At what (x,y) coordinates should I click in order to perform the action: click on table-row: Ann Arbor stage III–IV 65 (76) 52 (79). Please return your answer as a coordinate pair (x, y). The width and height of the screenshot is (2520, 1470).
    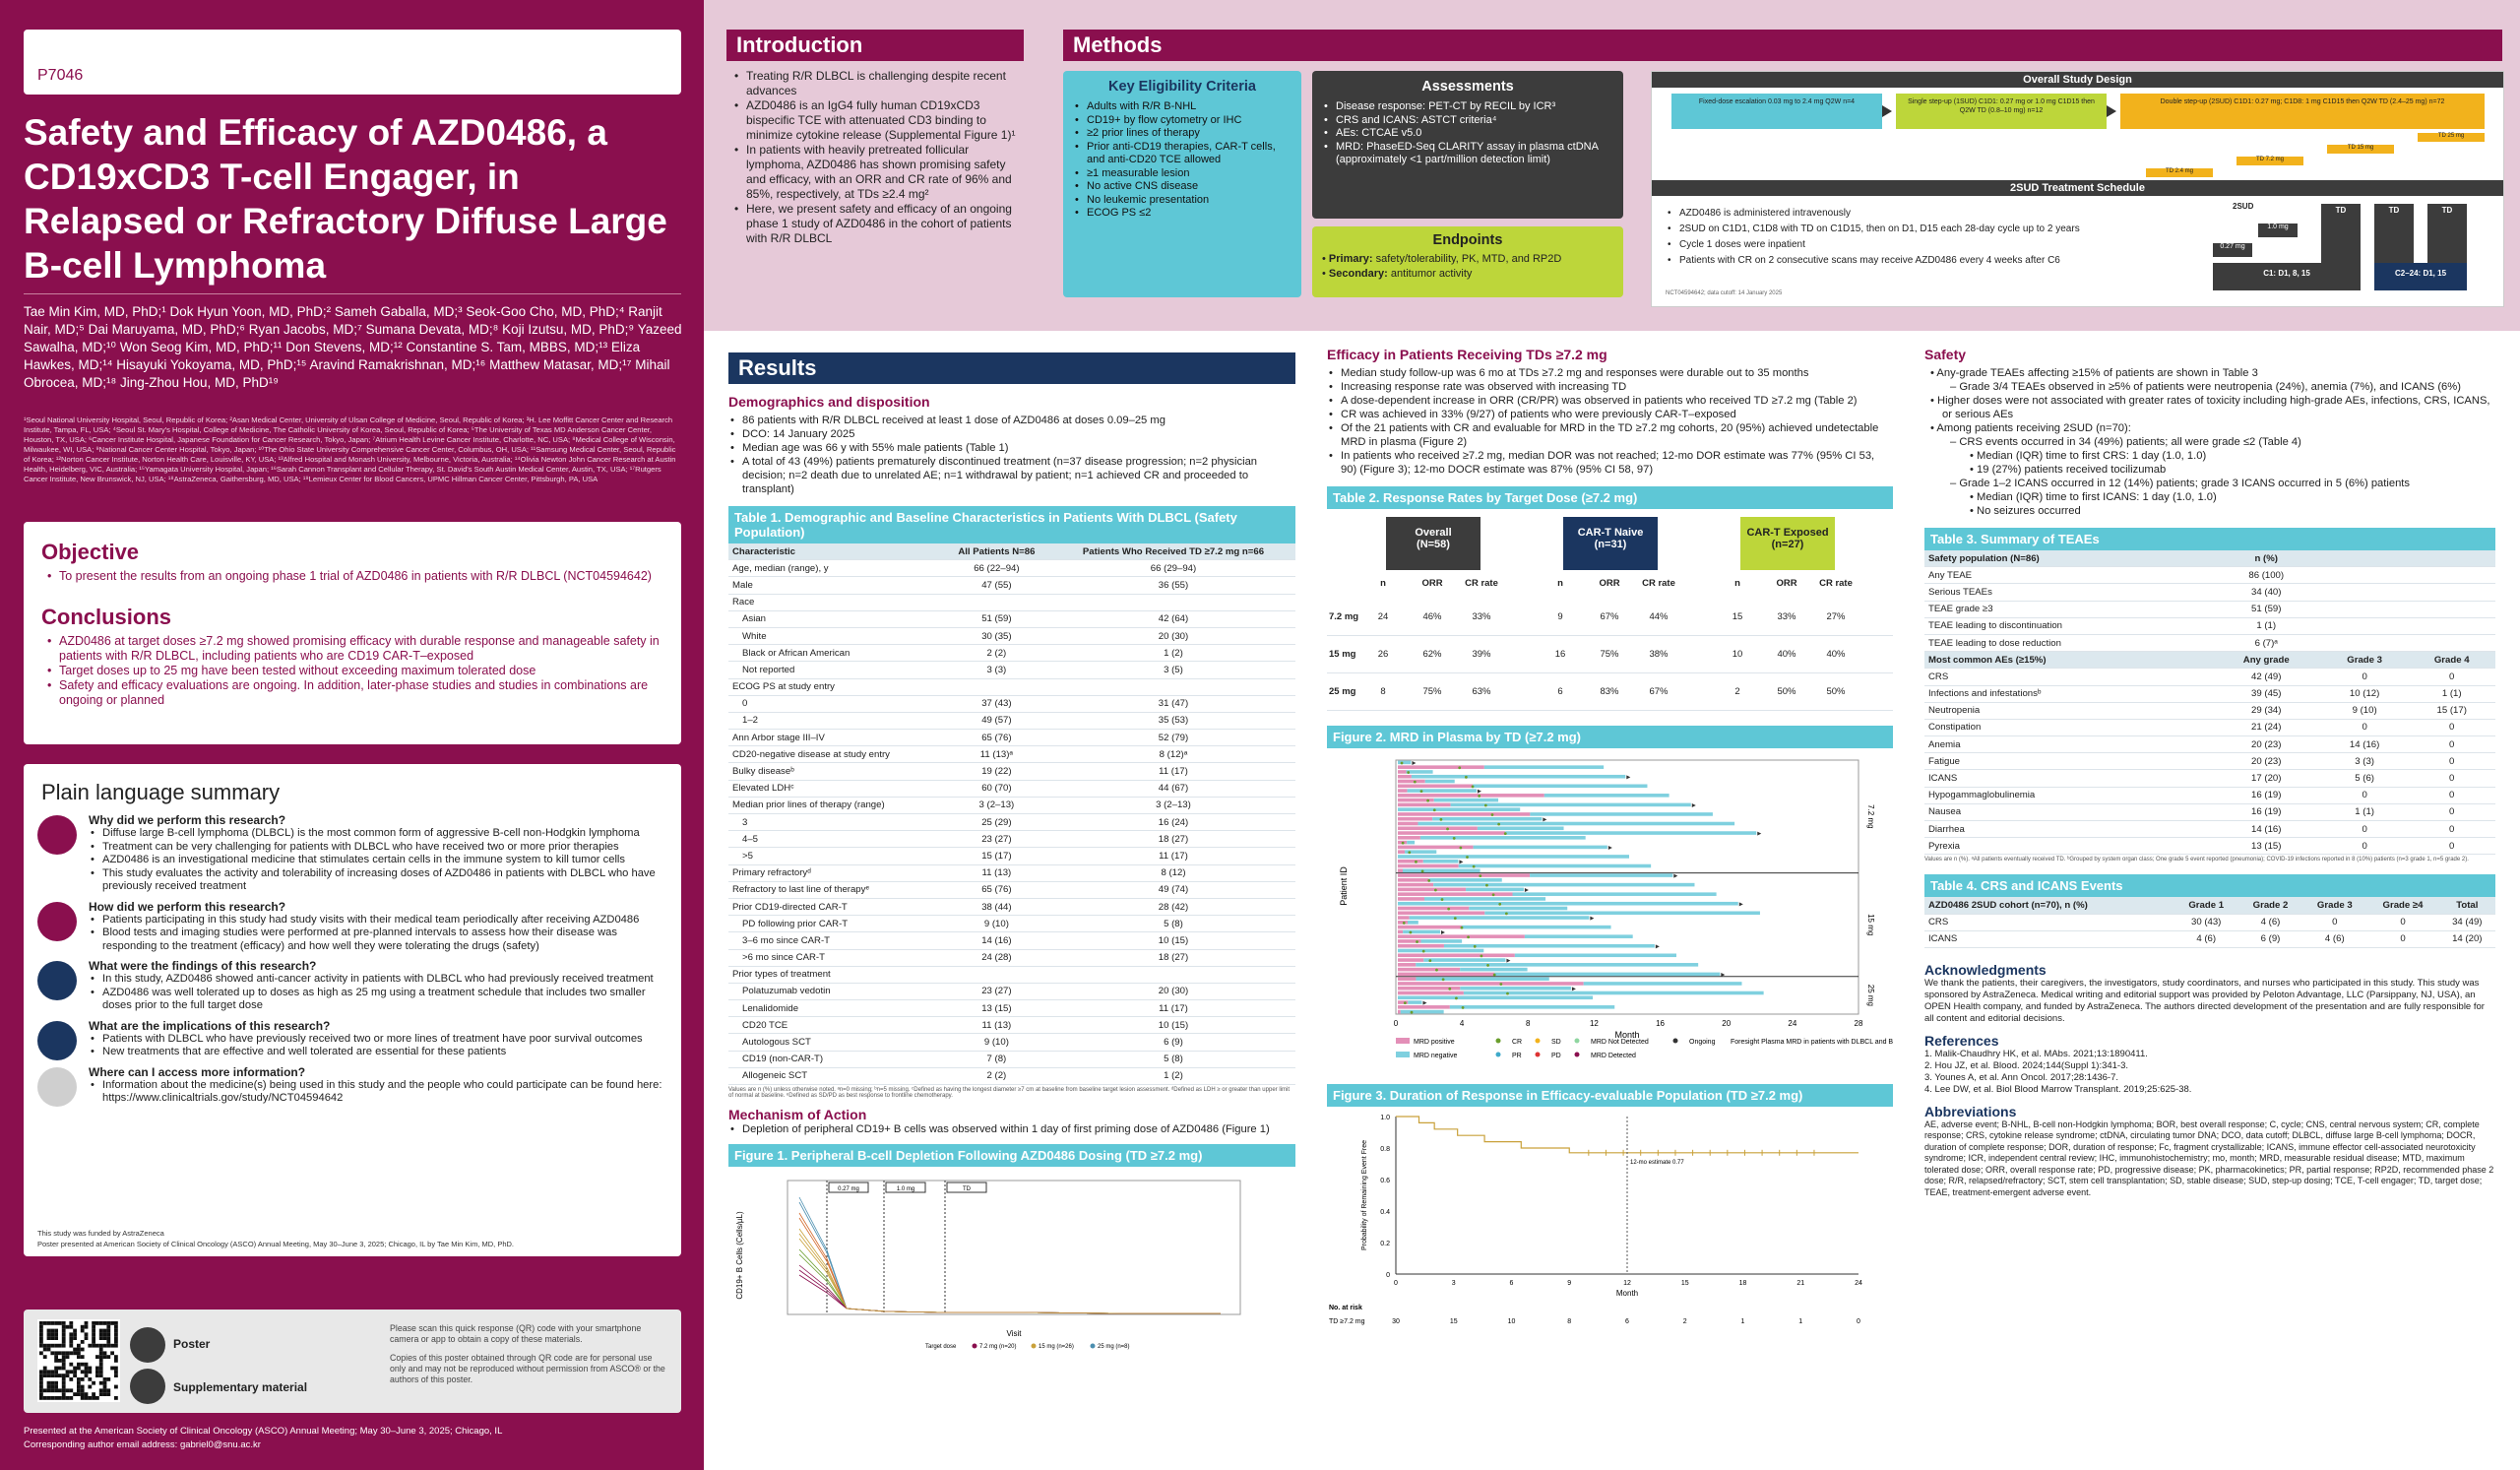
    Looking at the image, I should click on (1011, 738).